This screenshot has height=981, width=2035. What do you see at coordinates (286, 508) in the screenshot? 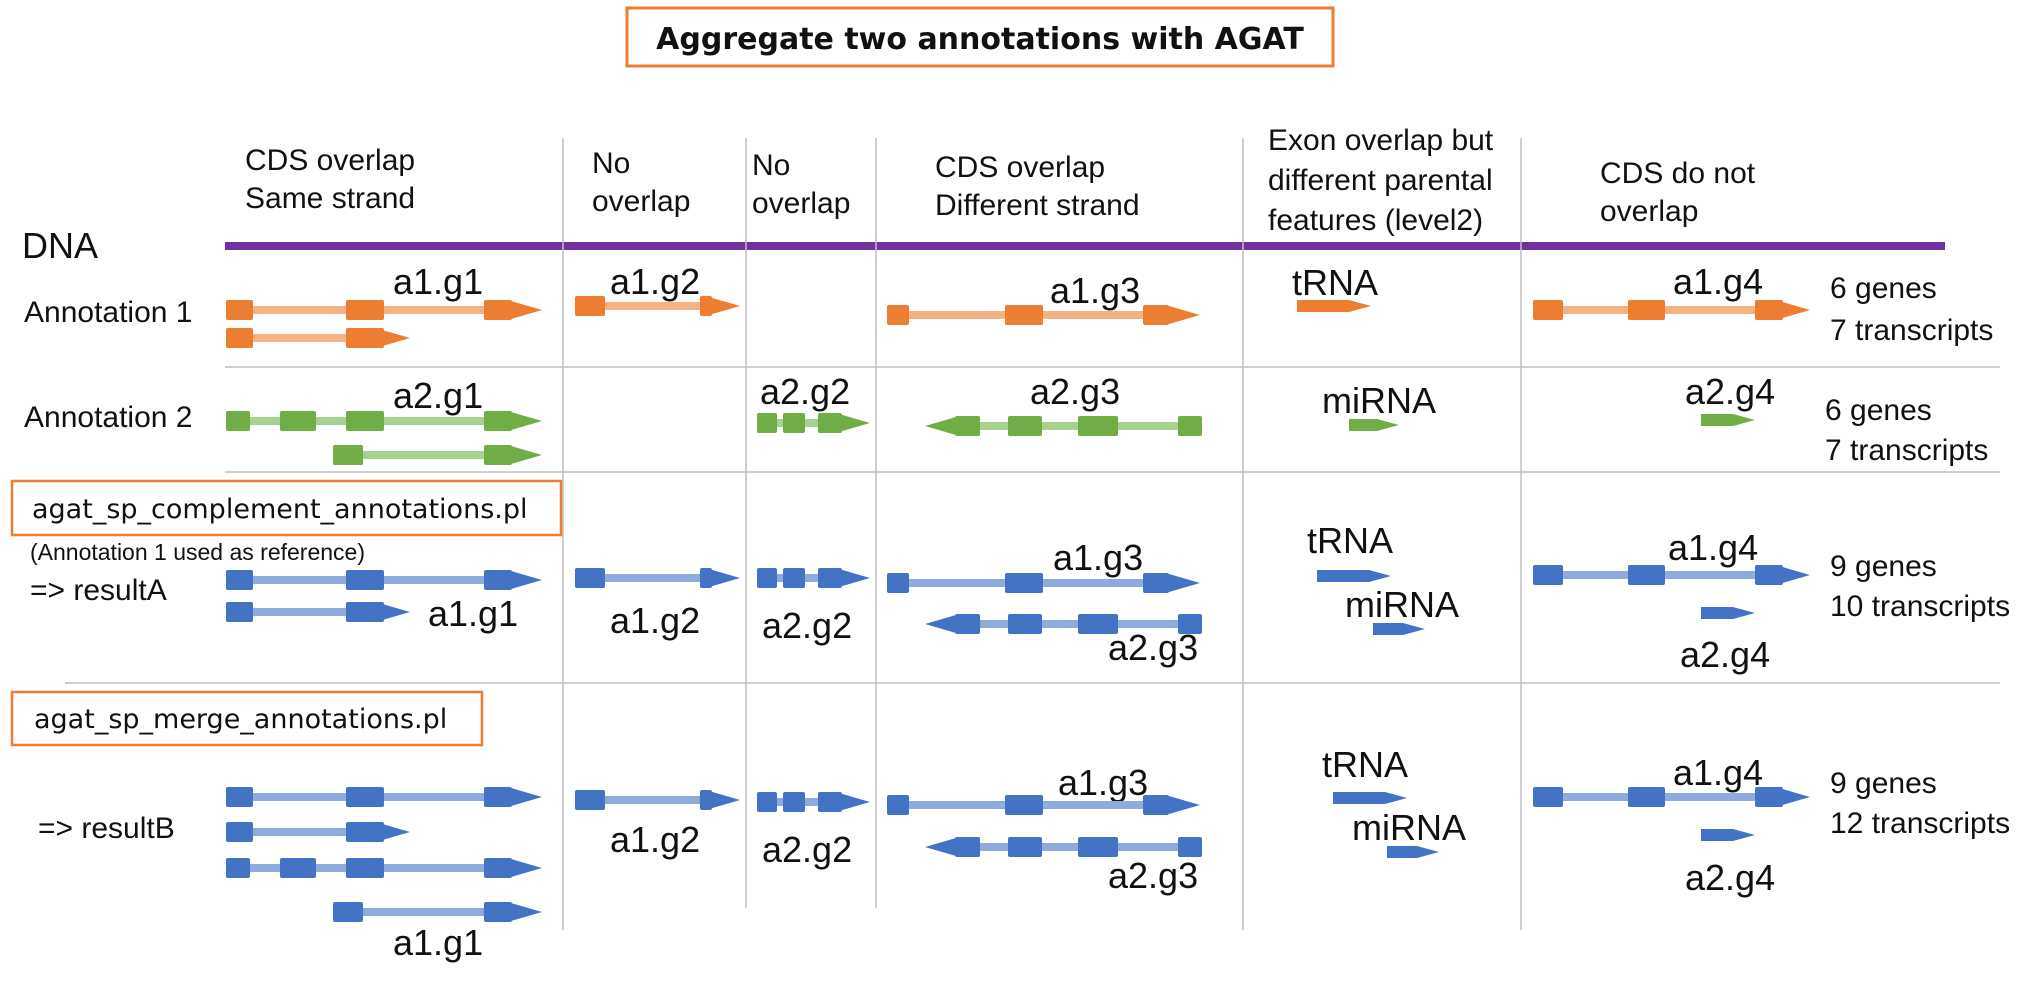
I see `complement-tool-box` at bounding box center [286, 508].